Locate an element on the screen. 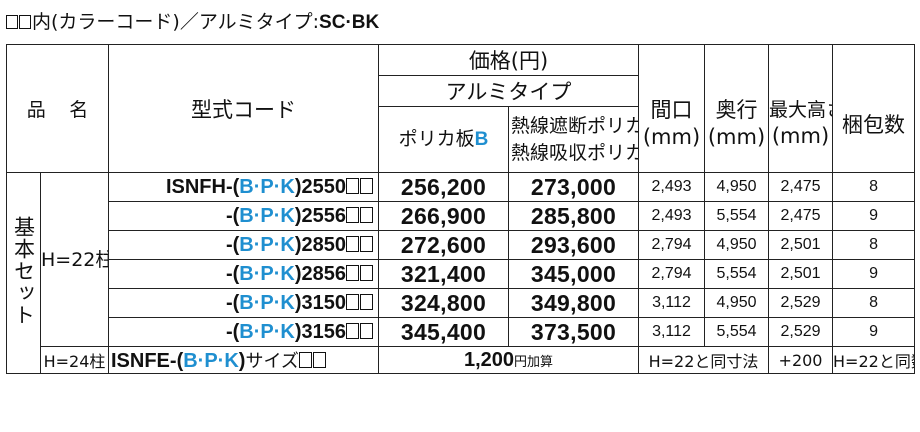  price-b: 345,400 is located at coordinates (443, 332).